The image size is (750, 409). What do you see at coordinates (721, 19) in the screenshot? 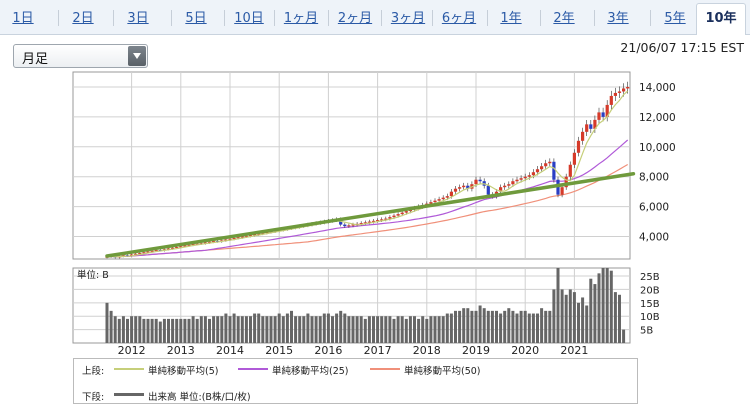
I see `tab-period-13: 10年` at bounding box center [721, 19].